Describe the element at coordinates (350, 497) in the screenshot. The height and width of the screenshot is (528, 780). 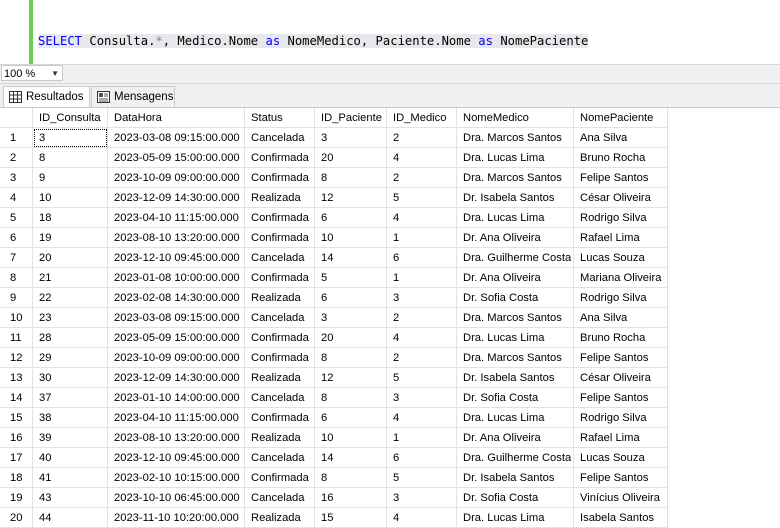
I see `table-cell: 16` at that location.